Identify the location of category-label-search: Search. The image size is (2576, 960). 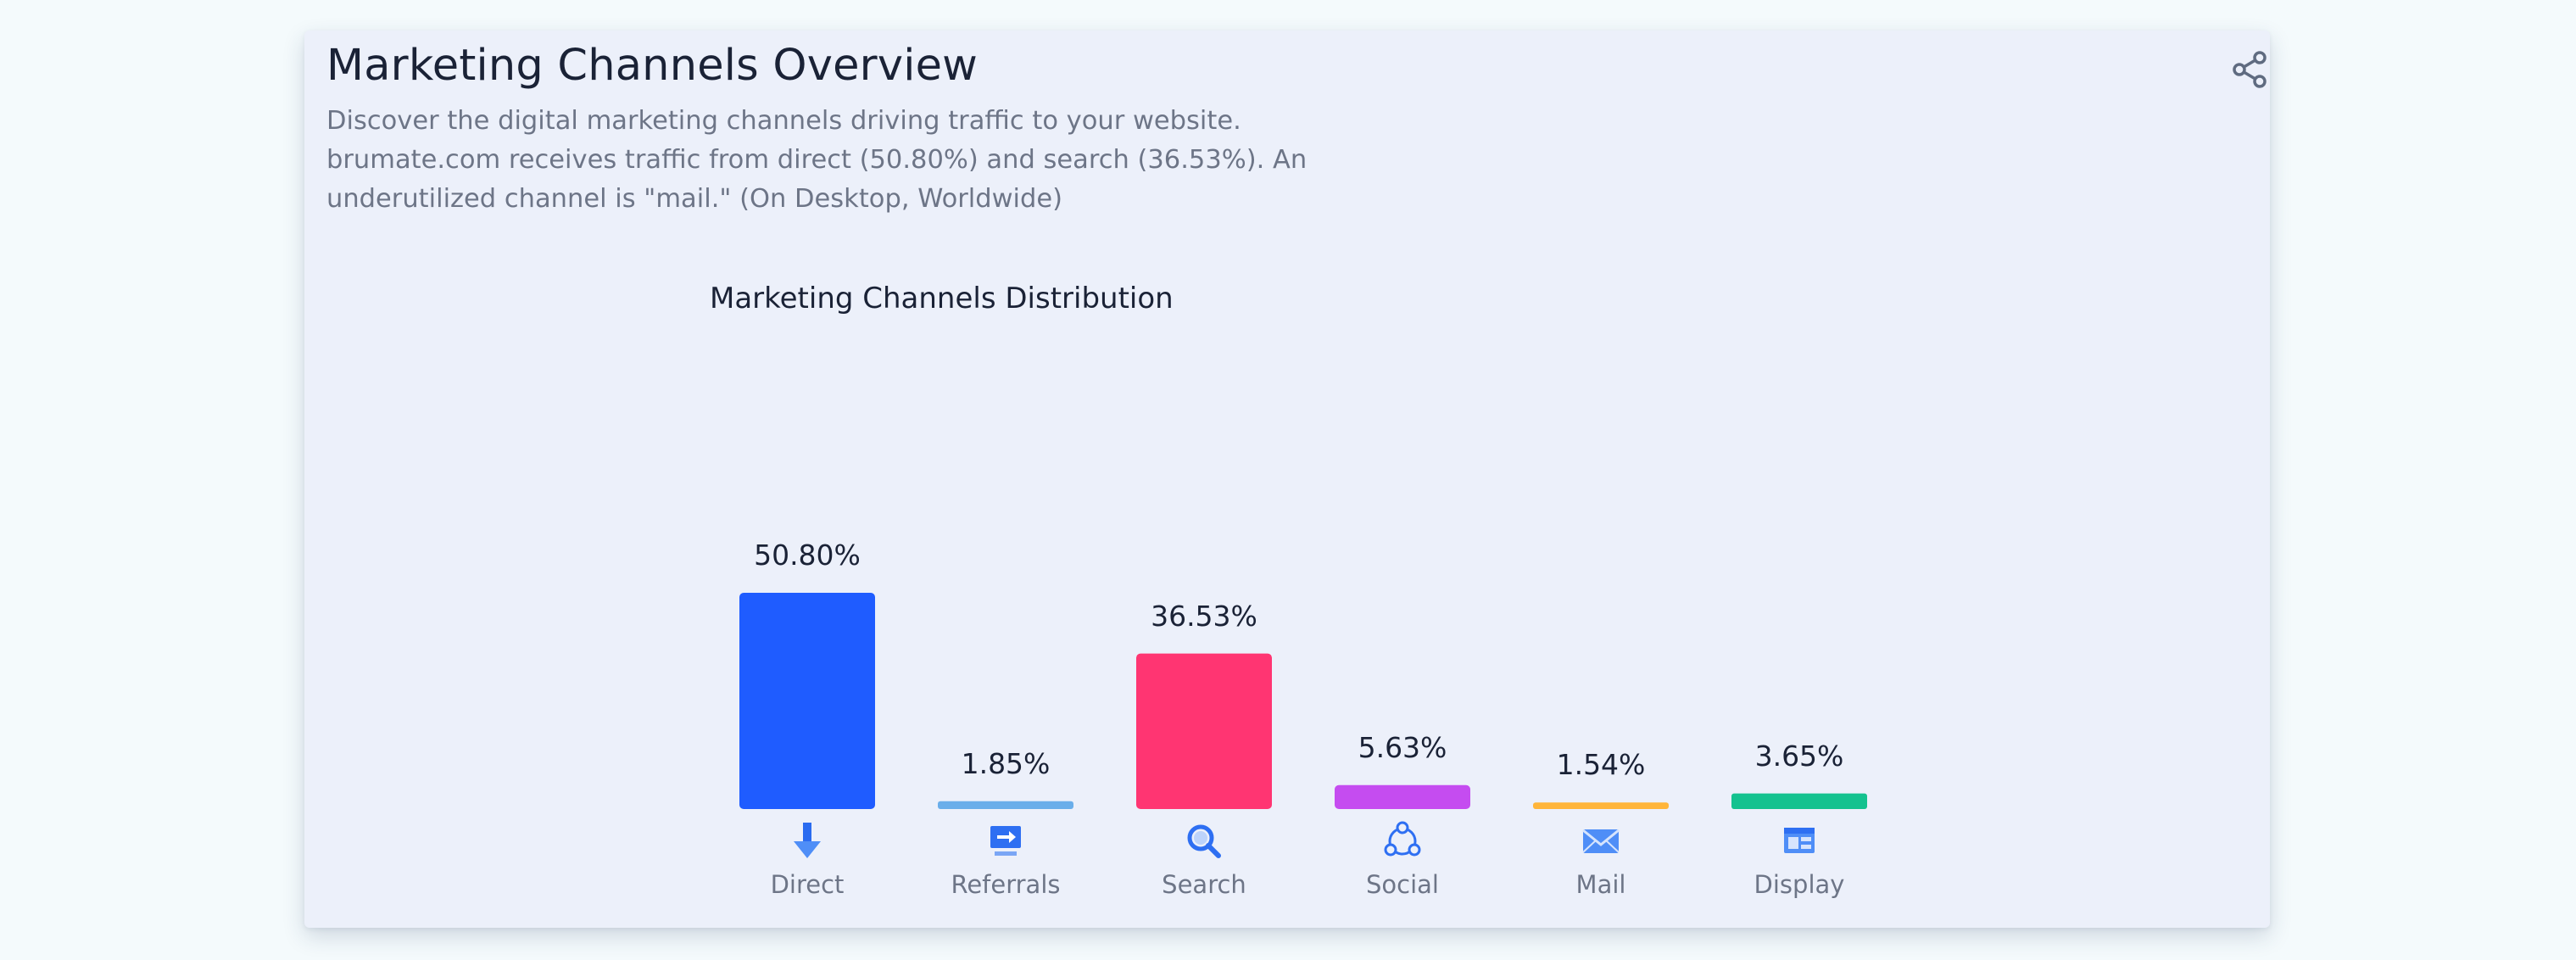
(1204, 884).